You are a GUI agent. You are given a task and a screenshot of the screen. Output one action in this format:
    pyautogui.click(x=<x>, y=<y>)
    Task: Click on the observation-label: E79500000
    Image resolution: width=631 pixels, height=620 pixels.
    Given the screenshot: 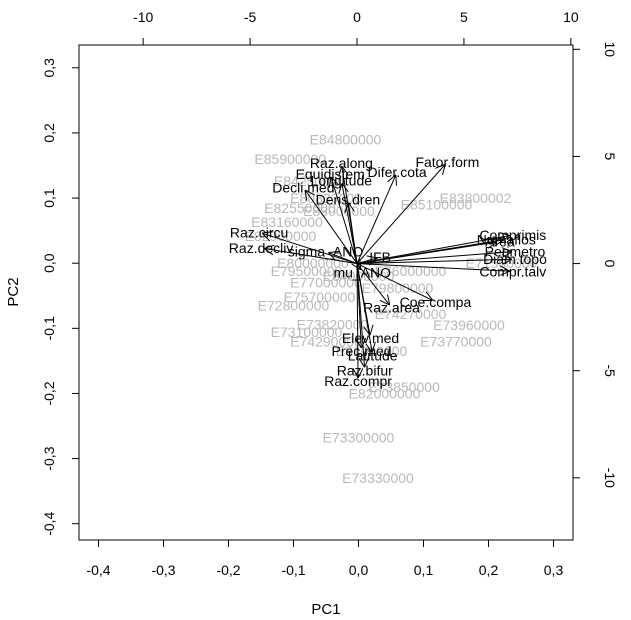 What is the action you would take?
    pyautogui.click(x=307, y=271)
    